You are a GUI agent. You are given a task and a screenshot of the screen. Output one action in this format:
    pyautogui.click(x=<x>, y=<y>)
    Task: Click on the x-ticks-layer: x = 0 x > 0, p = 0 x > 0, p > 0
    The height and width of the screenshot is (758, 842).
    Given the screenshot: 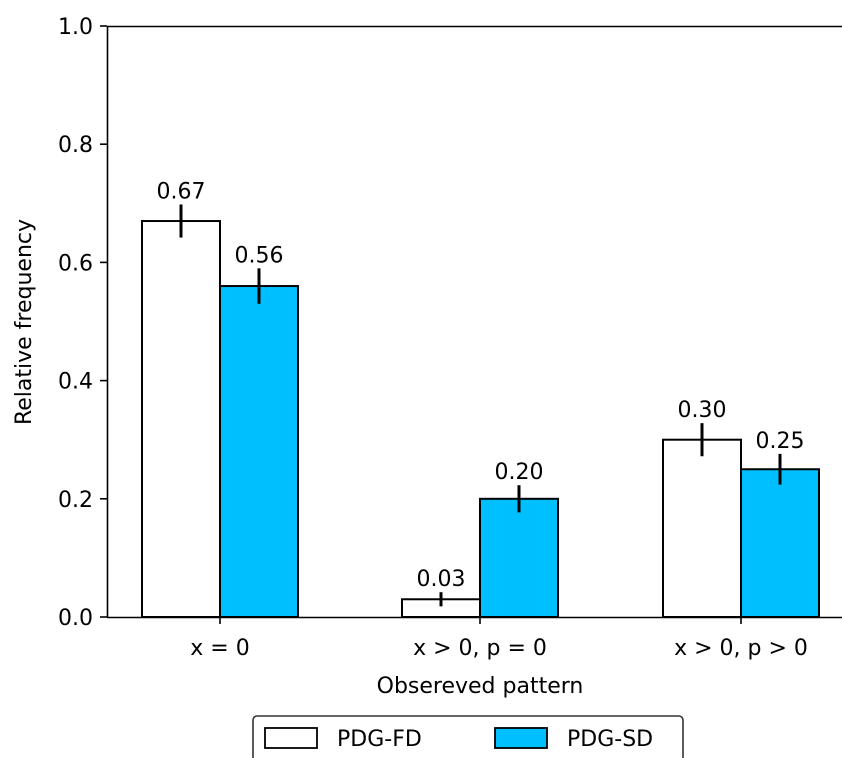 What is the action you would take?
    pyautogui.click(x=499, y=639)
    